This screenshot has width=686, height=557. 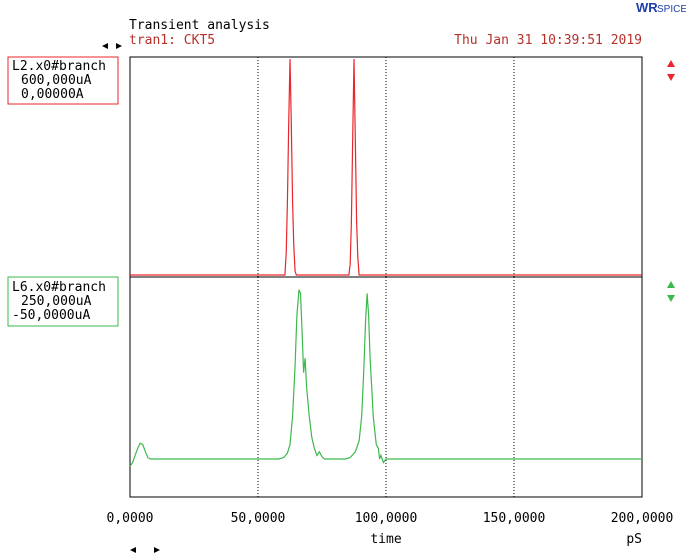 What do you see at coordinates (59, 287) in the screenshot?
I see `trace2-name: L6.x0#branch` at bounding box center [59, 287].